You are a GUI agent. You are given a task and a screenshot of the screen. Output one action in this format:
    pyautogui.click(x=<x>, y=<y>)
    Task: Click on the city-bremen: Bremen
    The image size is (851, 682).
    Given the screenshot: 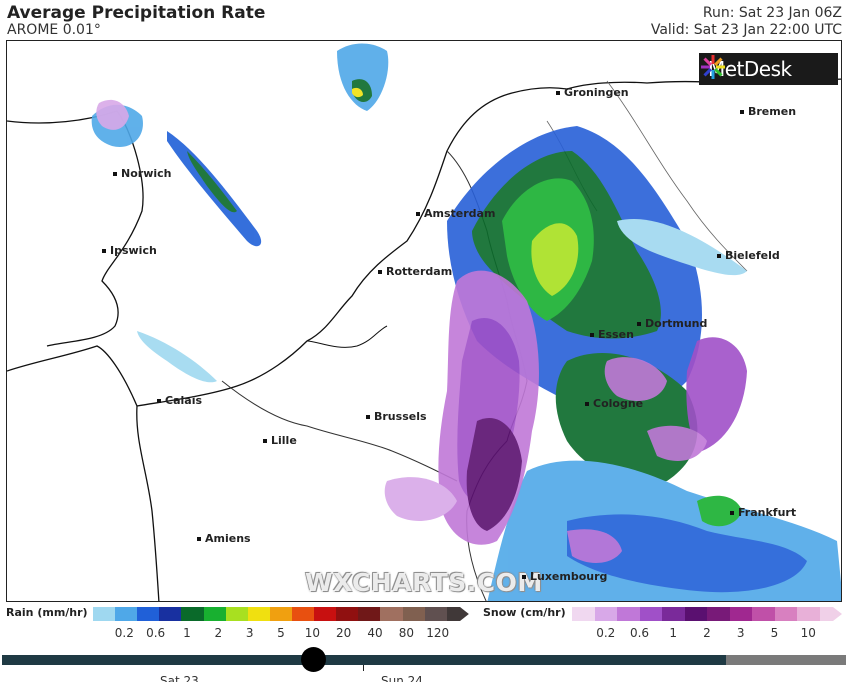 What is the action you would take?
    pyautogui.click(x=768, y=111)
    